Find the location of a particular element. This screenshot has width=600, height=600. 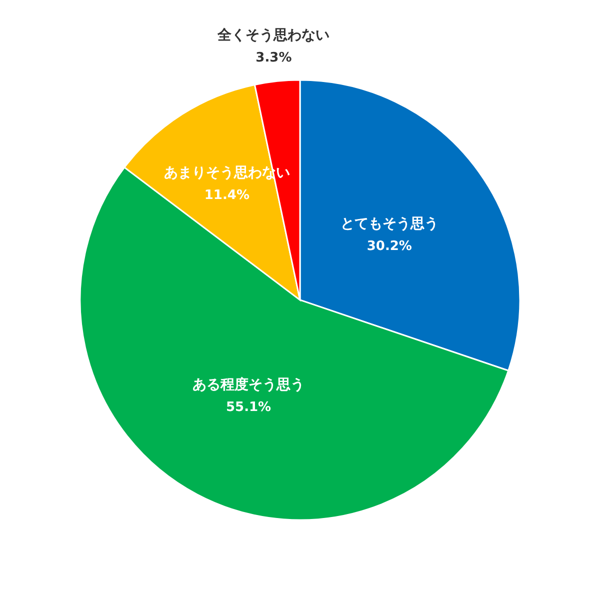

slice-label: ある程度そう思う is located at coordinates (248, 385).